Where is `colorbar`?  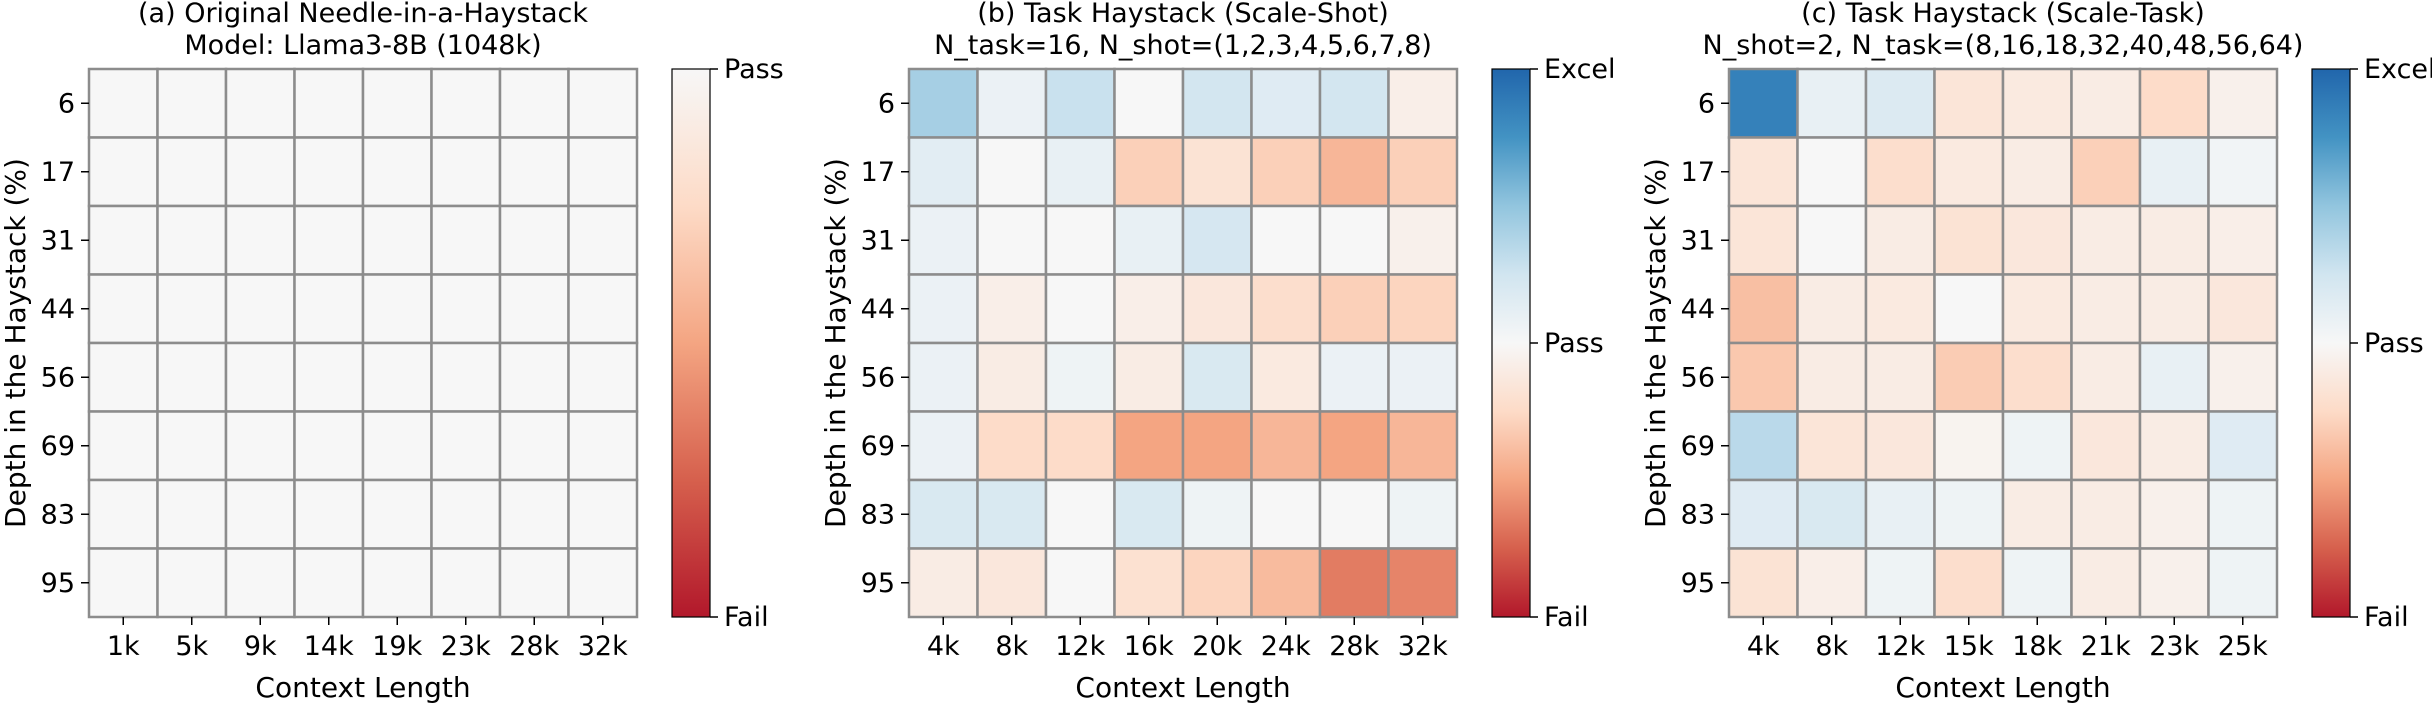
colorbar is located at coordinates (691, 343).